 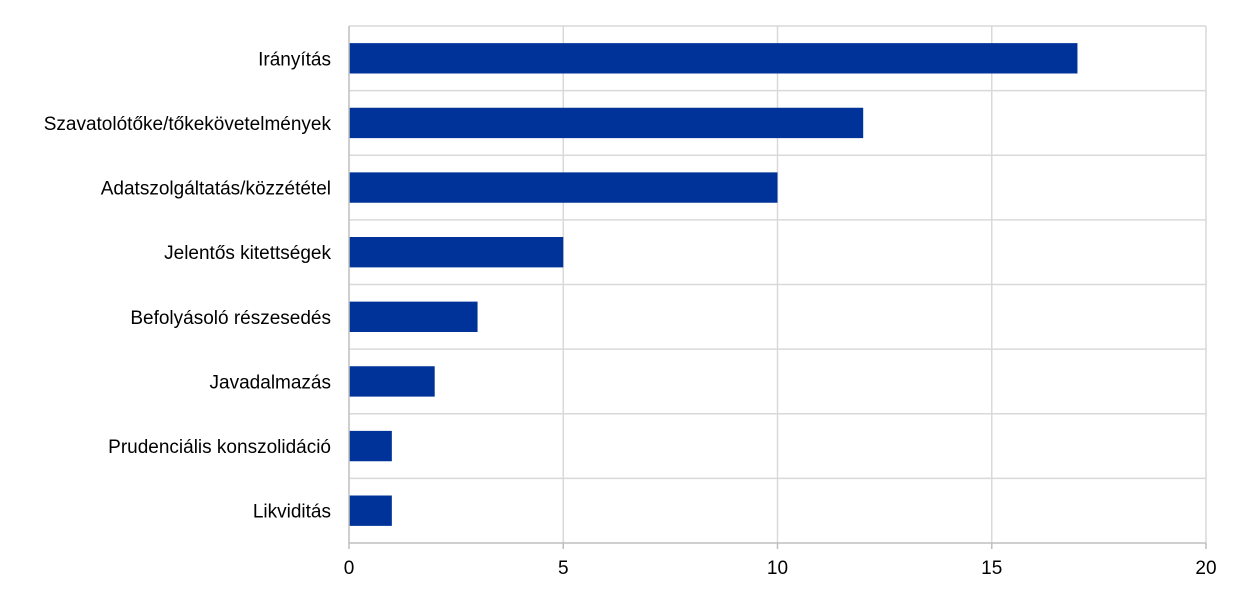 I want to click on x-tick-label: 20, so click(x=1205, y=568).